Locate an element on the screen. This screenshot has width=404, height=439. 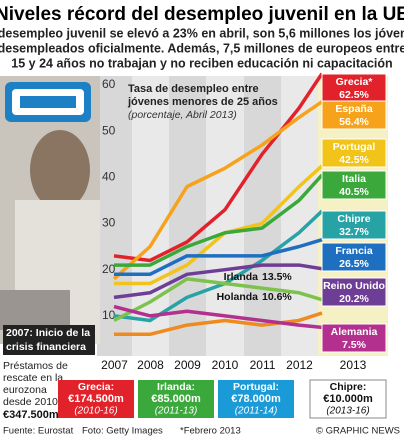
legend-label: Alemania is located at coordinates (354, 332).